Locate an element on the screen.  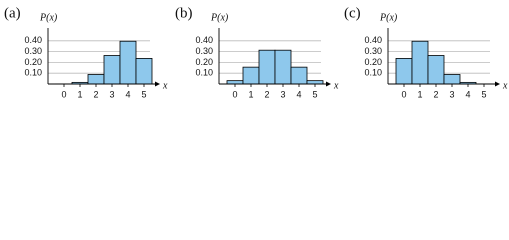
panel-label: (b) is located at coordinates (184, 13).